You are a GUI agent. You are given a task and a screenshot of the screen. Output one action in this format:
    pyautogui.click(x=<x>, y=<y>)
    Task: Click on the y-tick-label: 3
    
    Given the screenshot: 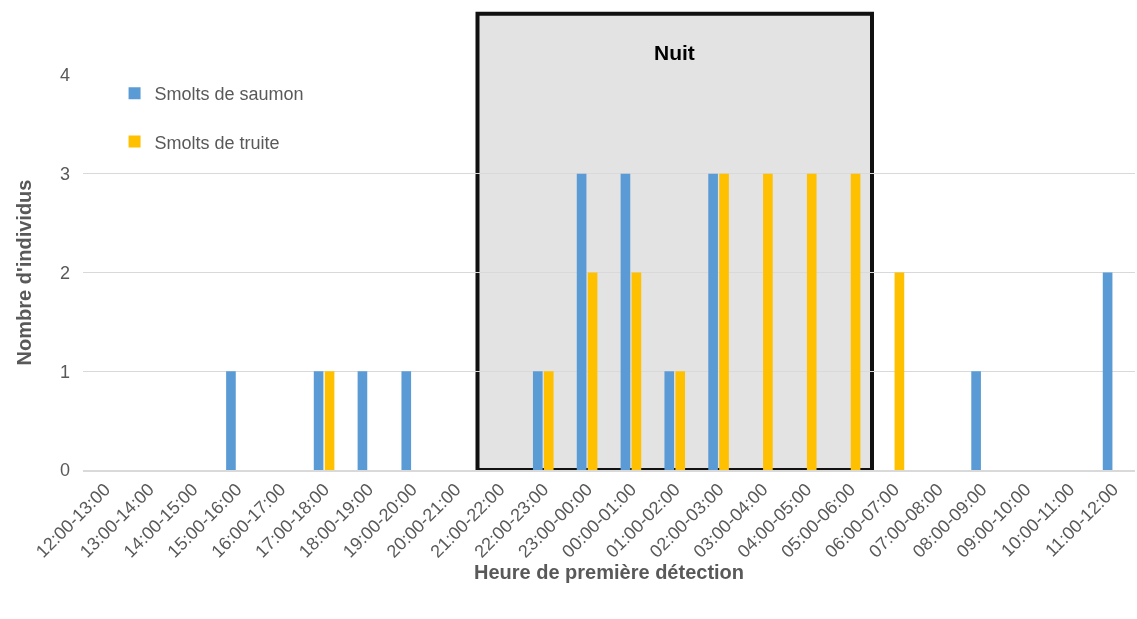 What is the action you would take?
    pyautogui.click(x=64, y=174)
    